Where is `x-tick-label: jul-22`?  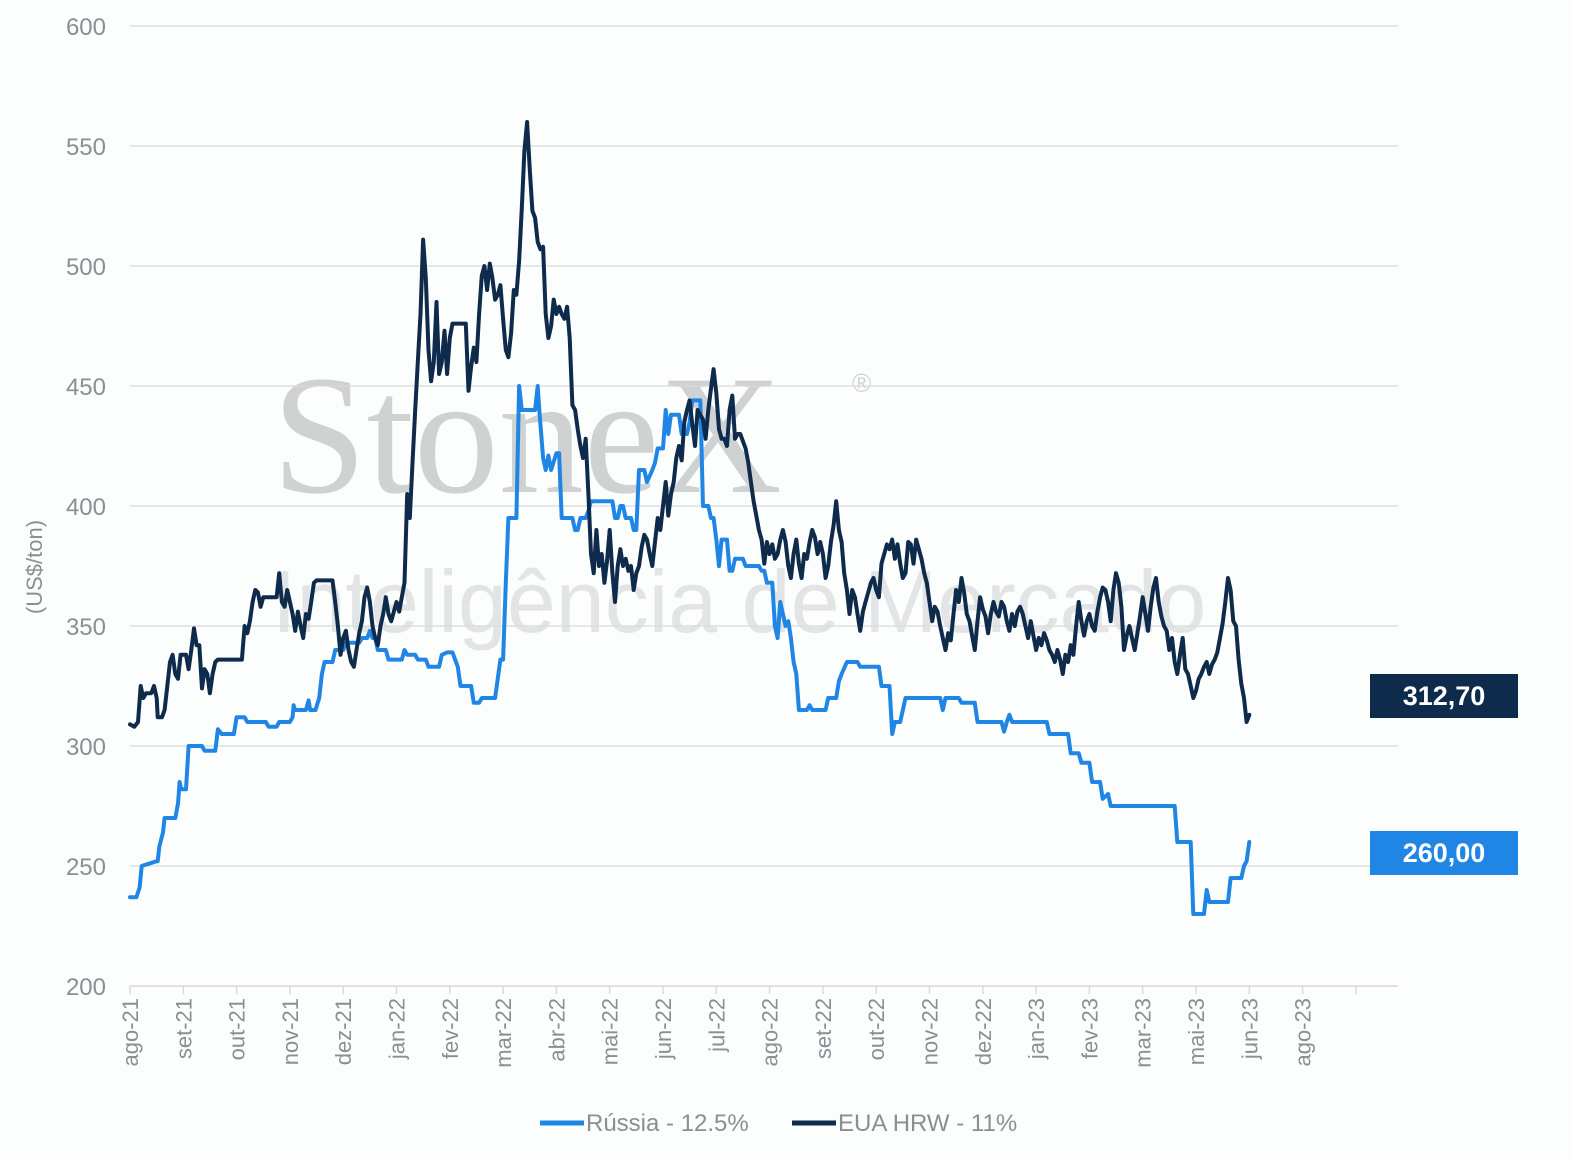 x-tick-label: jul-22 is located at coordinates (716, 1025).